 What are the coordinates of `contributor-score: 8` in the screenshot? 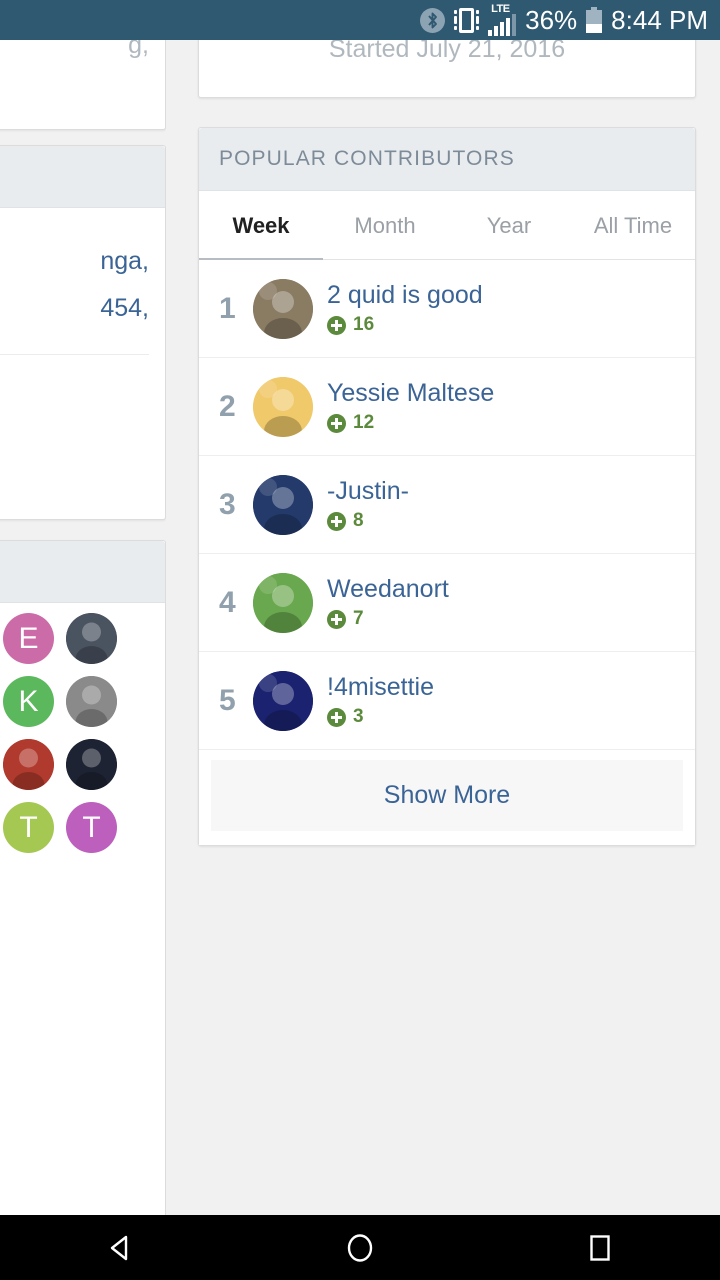 It's located at (368, 521).